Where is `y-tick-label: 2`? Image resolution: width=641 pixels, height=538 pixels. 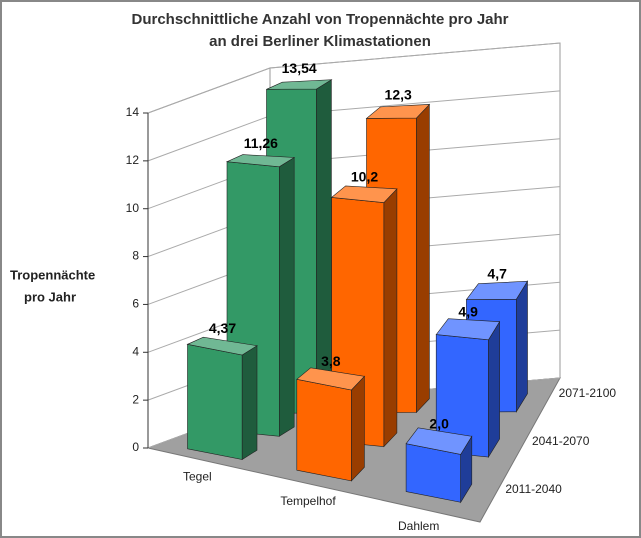
y-tick-label: 2 is located at coordinates (135, 399).